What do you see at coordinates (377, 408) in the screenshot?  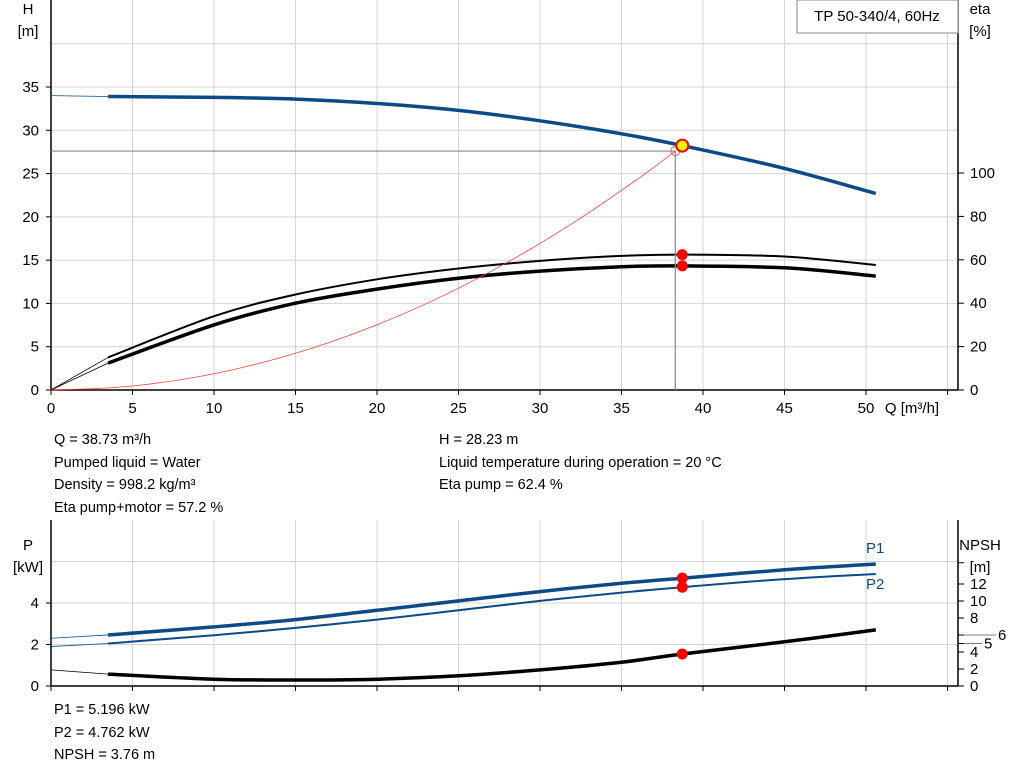 I see `x-tick-label: 20` at bounding box center [377, 408].